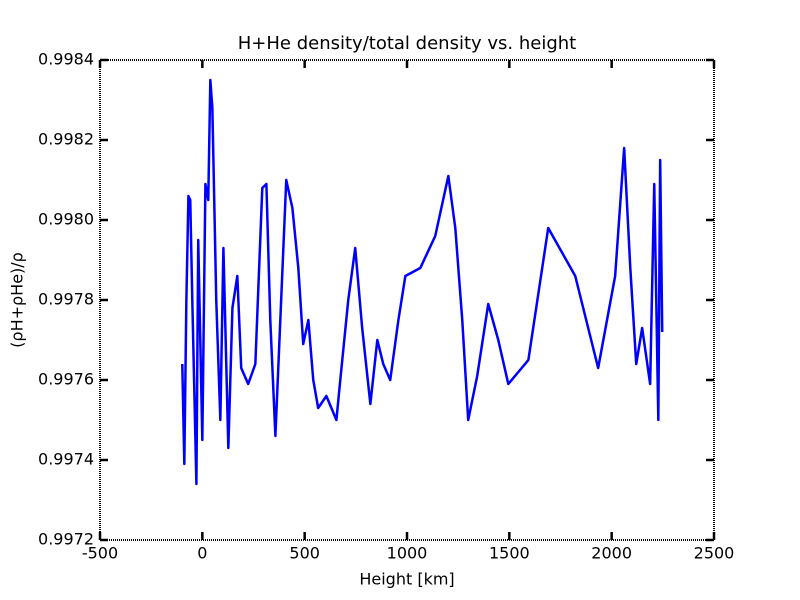  I want to click on x-tick-label: 500, so click(304, 553).